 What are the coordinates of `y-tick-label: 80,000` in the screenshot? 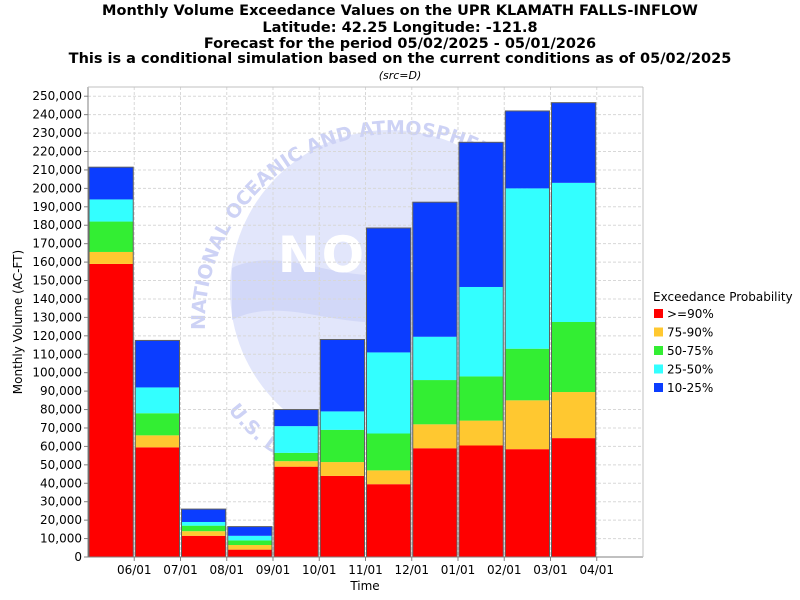 It's located at (61, 410).